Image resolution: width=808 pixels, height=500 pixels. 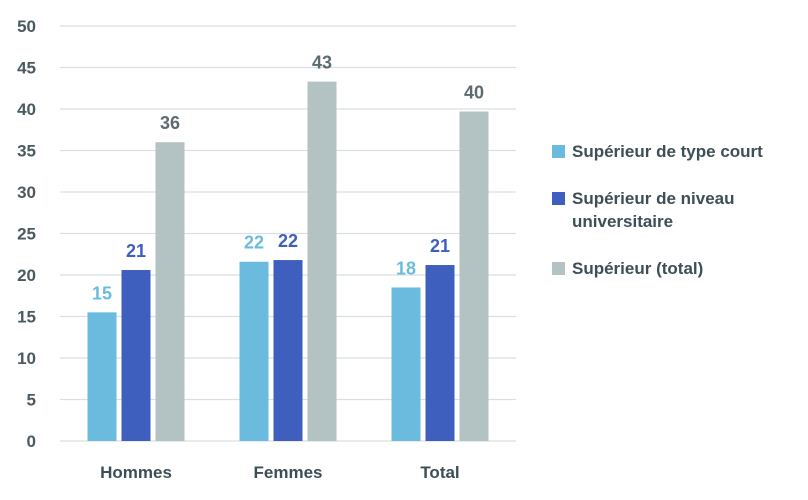 What do you see at coordinates (406, 268) in the screenshot?
I see `data-label: 18` at bounding box center [406, 268].